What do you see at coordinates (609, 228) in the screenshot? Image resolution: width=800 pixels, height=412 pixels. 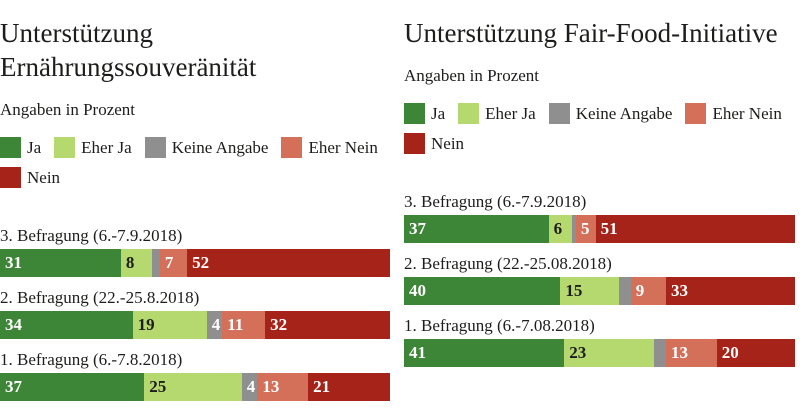 I see `segment-value: 51` at bounding box center [609, 228].